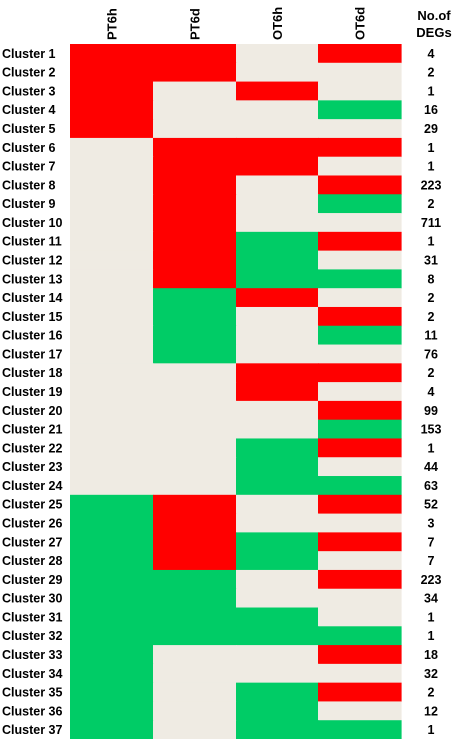  Describe the element at coordinates (32, 636) in the screenshot. I see `cluster-label: Cluster 32` at that location.